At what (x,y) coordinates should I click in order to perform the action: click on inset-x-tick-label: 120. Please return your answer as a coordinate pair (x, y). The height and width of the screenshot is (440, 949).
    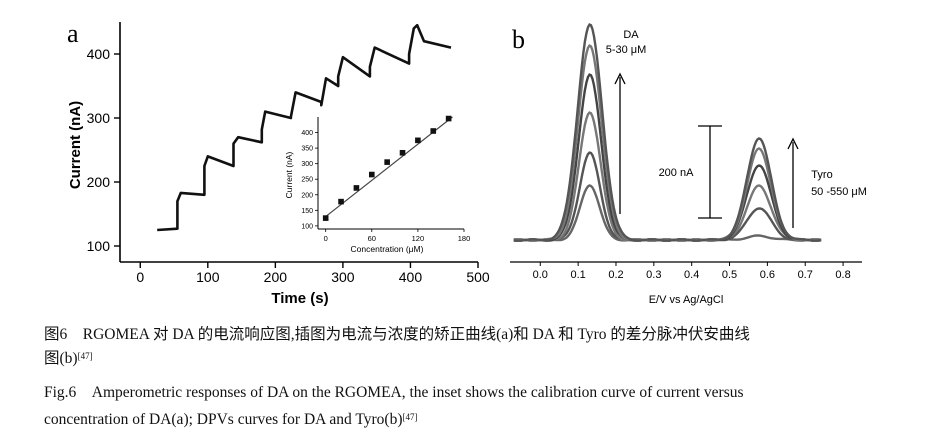
    Looking at the image, I should click on (418, 238).